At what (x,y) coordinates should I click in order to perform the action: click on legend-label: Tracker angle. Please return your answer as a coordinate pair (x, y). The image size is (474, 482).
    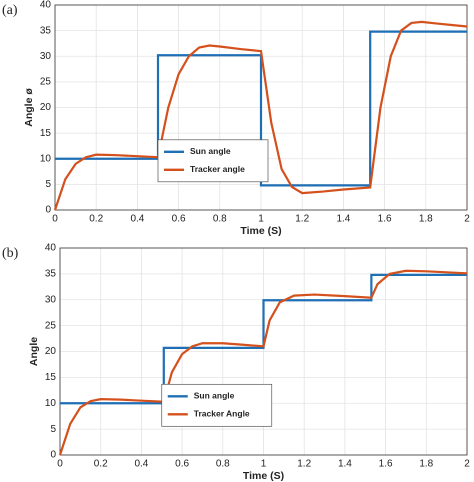
    Looking at the image, I should click on (217, 169).